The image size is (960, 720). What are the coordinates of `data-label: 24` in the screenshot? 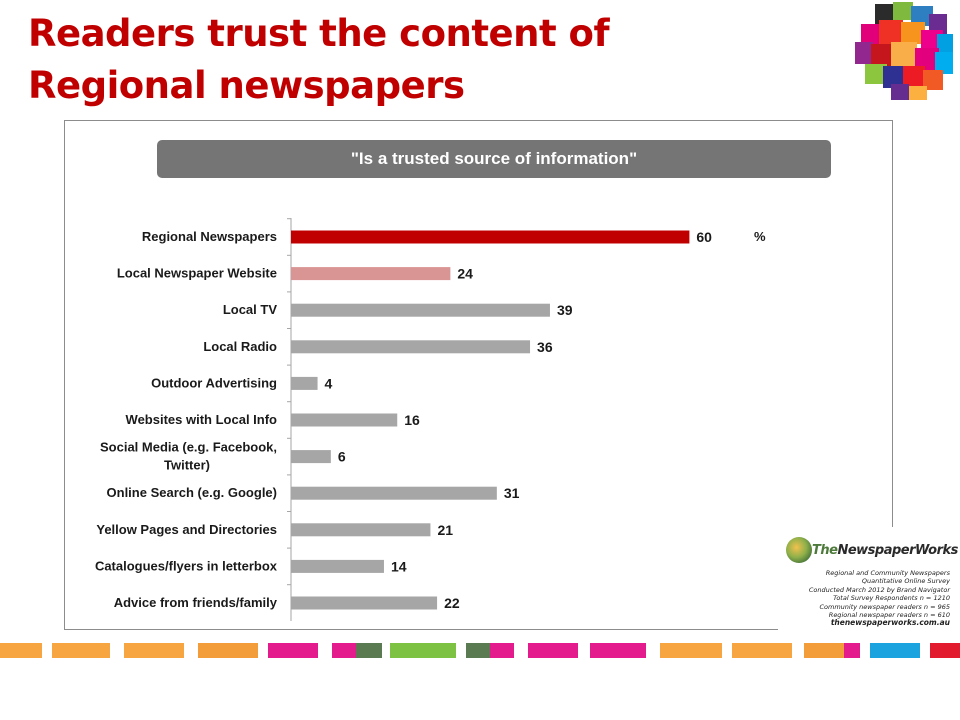 It's located at (465, 274).